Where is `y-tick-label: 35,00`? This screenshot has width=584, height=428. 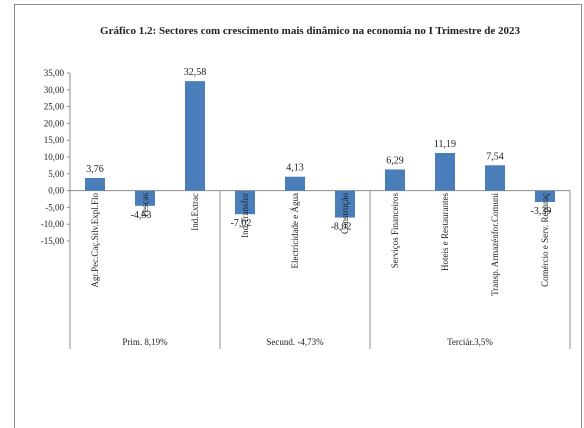
y-tick-label: 35,00 is located at coordinates (54, 73).